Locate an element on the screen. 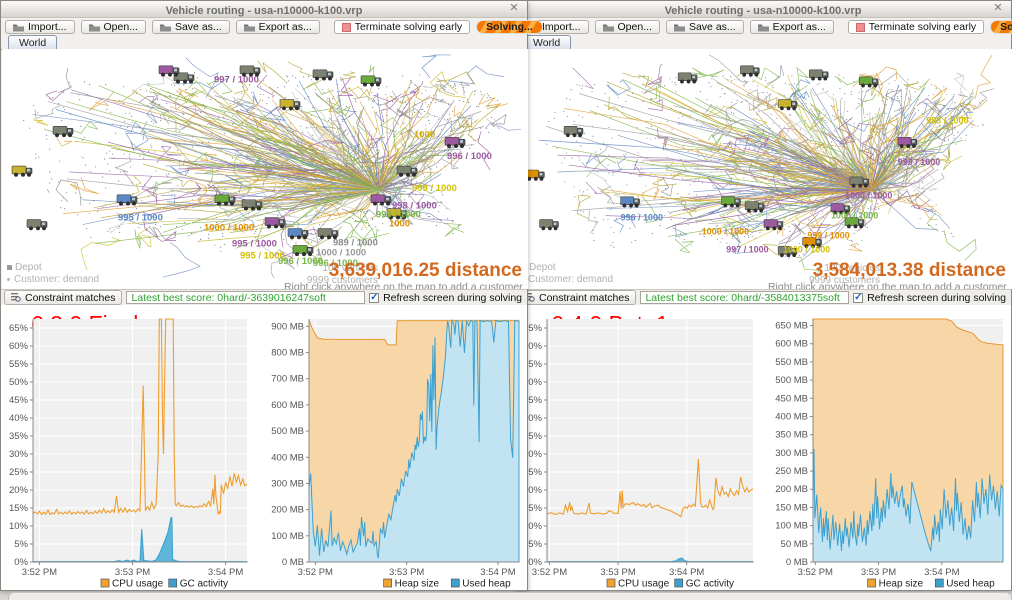 Image resolution: width=1012 pixels, height=600 pixels. svg-text: GC activity is located at coordinates (710, 584).